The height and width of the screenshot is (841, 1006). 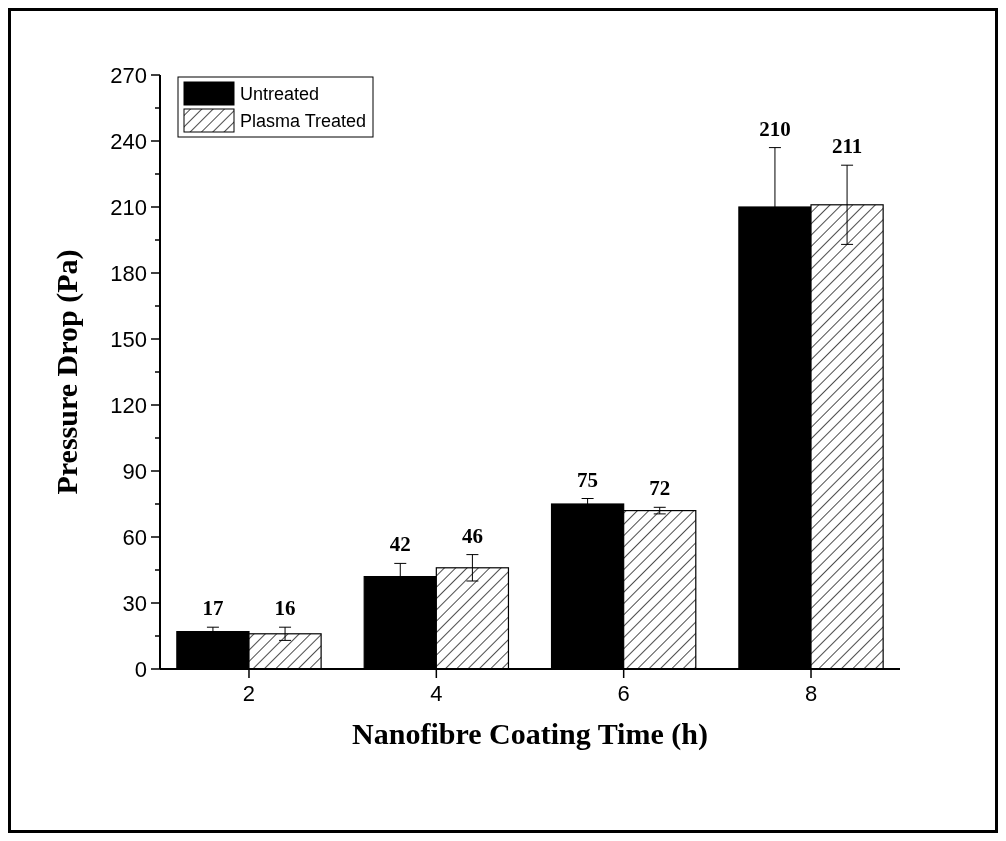 What do you see at coordinates (128, 273) in the screenshot?
I see `y-tick-label: 180` at bounding box center [128, 273].